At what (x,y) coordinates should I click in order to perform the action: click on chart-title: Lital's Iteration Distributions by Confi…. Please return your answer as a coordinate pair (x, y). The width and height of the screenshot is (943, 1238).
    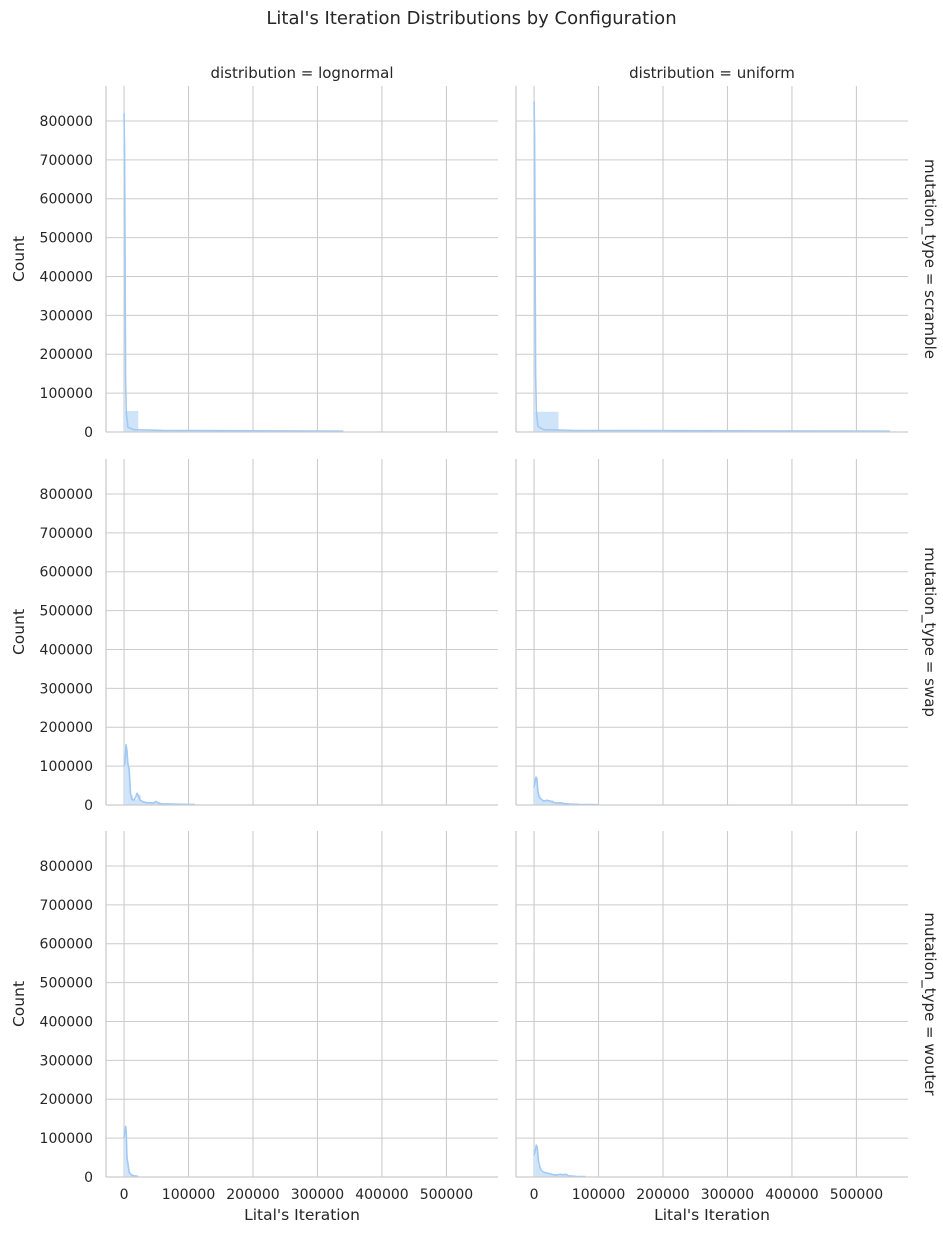
    Looking at the image, I should click on (471, 18).